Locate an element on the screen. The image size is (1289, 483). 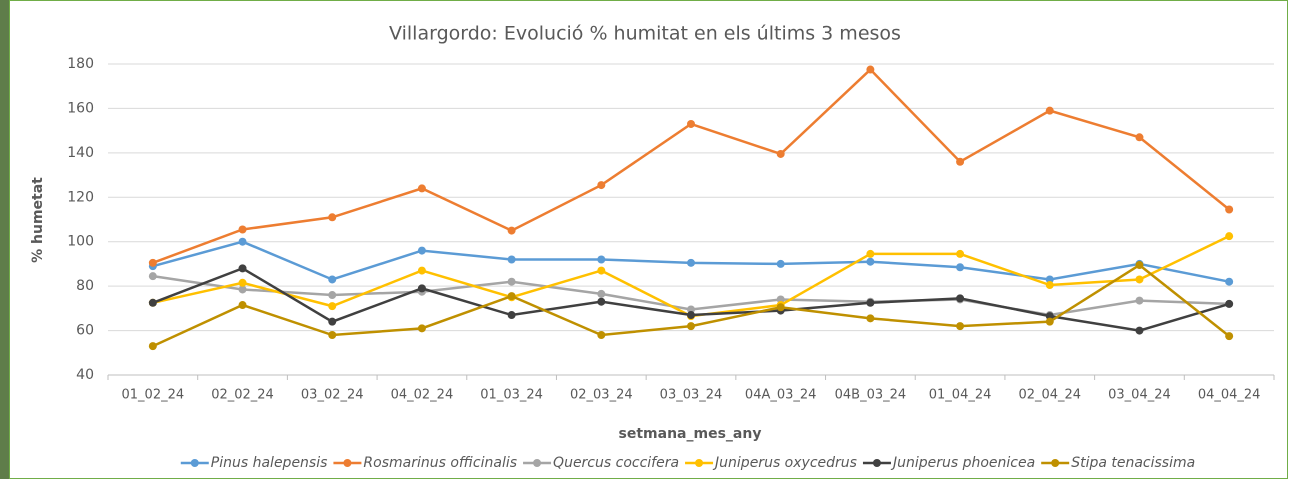
y-tick-label: 80 is located at coordinates (85, 286).